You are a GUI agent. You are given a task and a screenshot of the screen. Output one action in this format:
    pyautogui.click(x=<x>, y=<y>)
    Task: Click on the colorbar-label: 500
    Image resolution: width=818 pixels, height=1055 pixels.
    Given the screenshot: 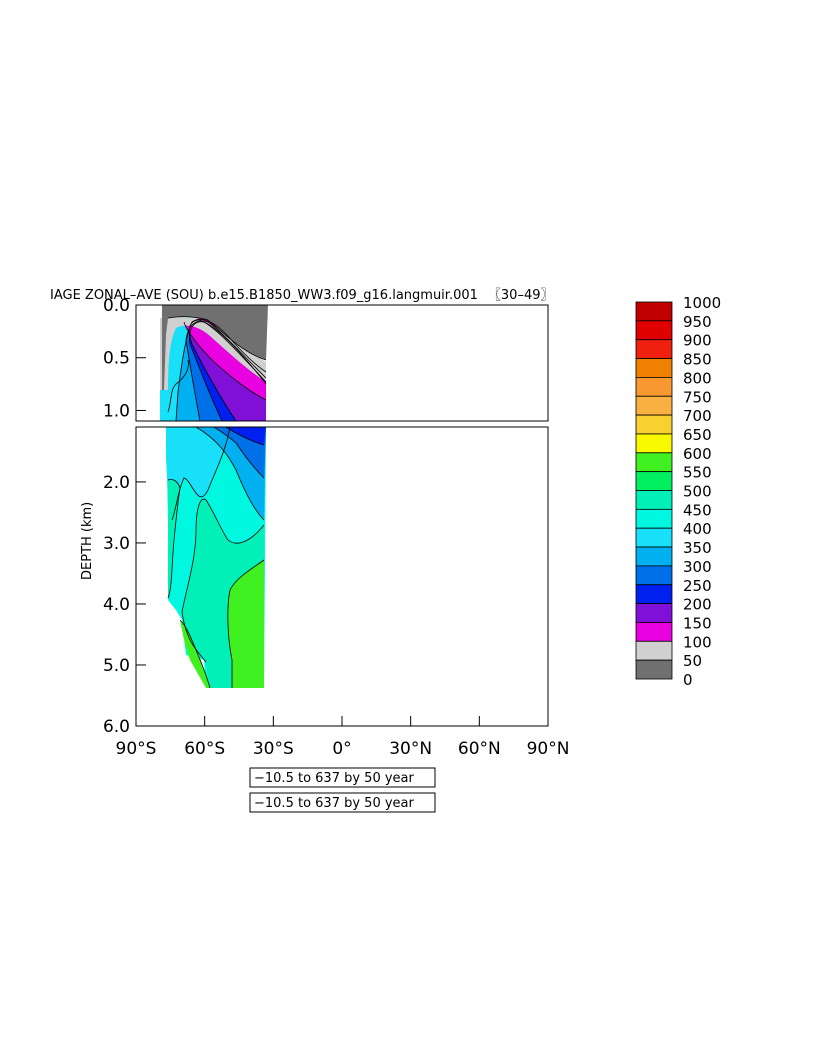 What is the action you would take?
    pyautogui.click(x=697, y=492)
    